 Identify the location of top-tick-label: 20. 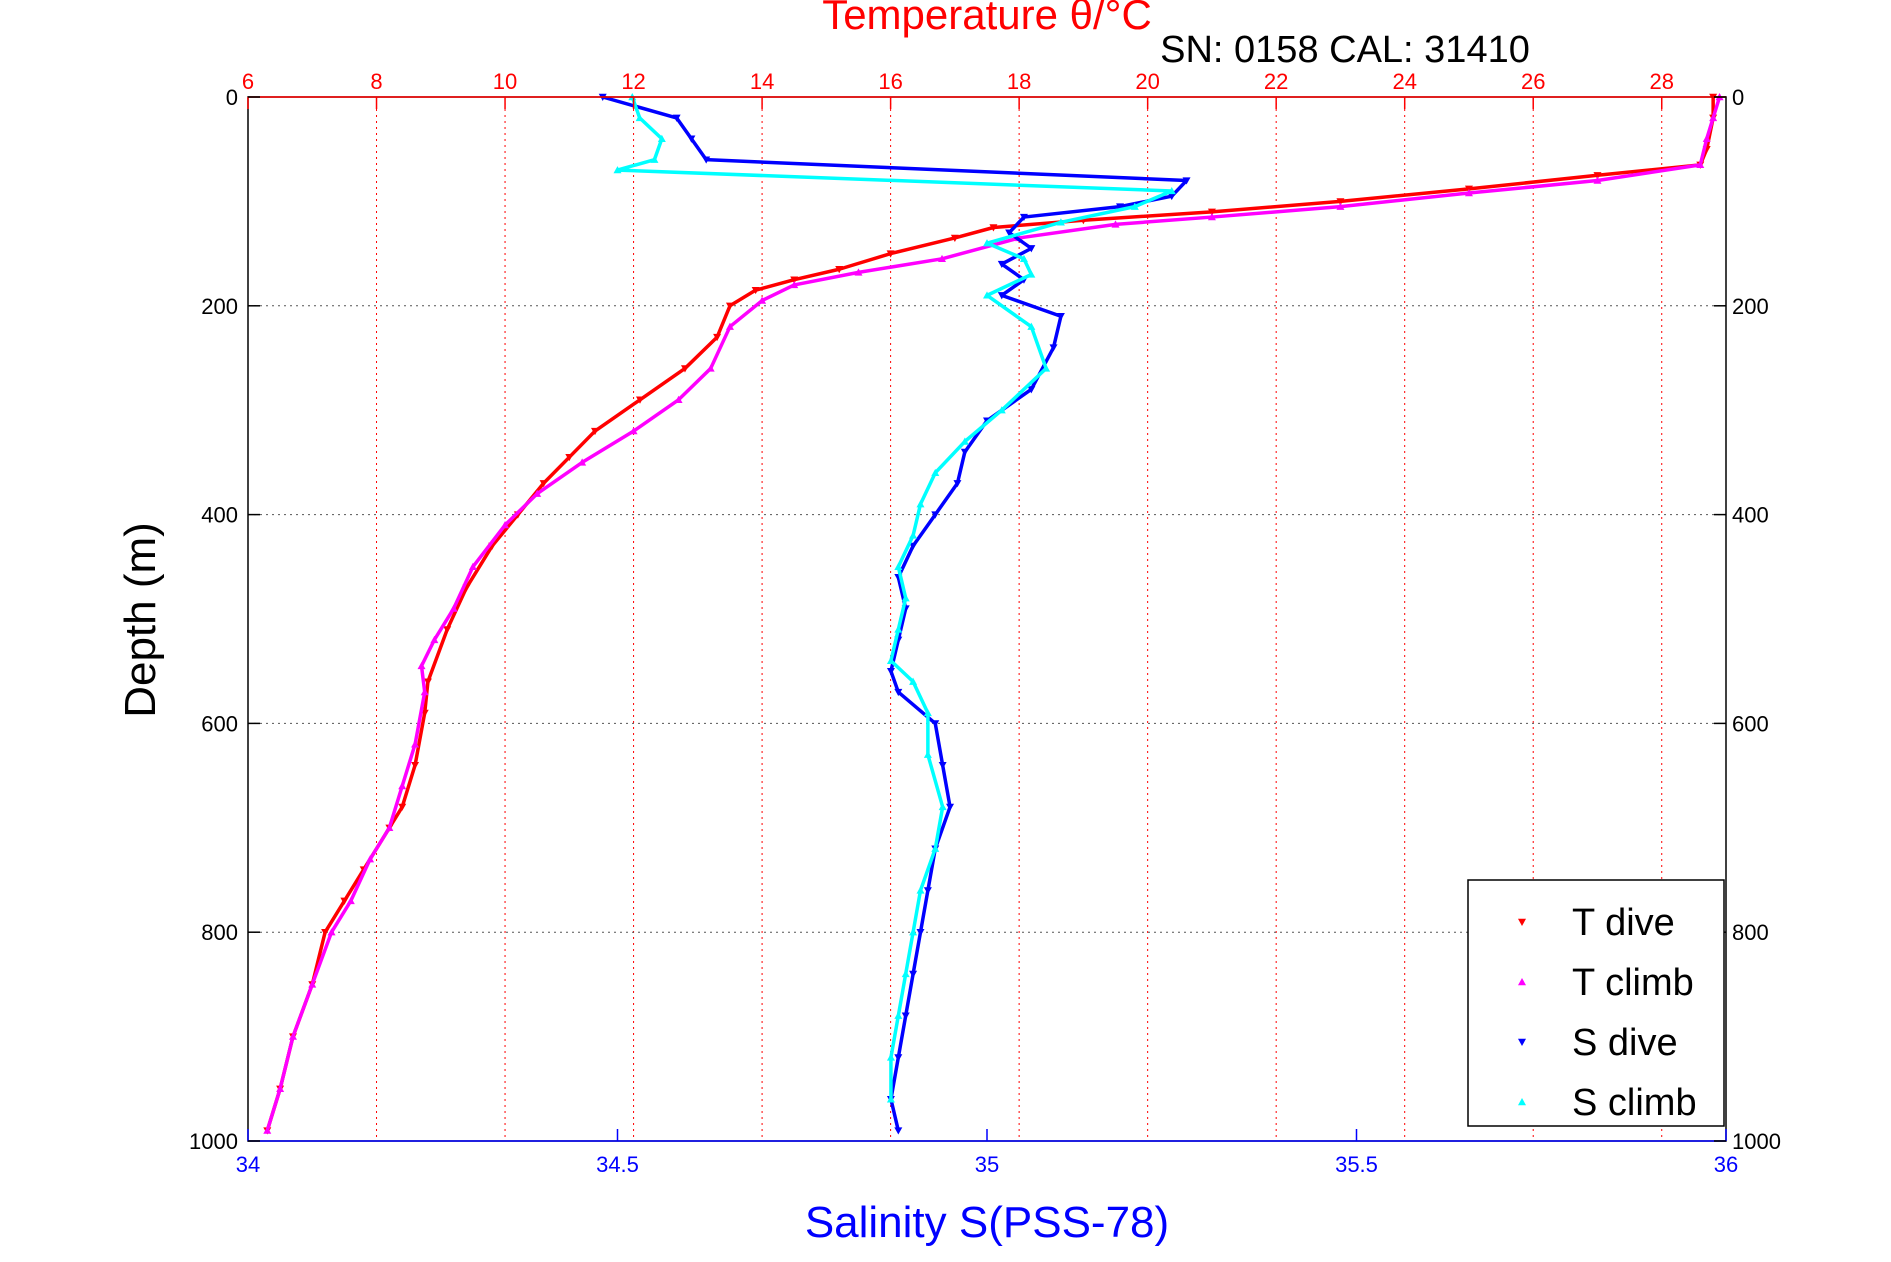
(1147, 81).